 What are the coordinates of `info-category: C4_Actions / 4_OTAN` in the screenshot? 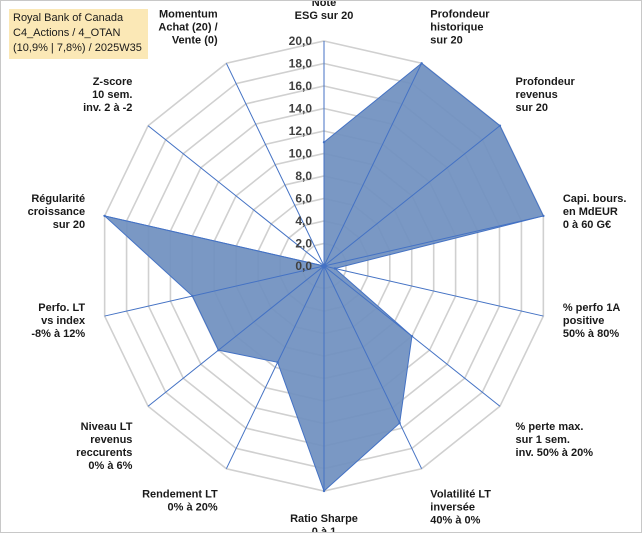 It's located at (67, 33).